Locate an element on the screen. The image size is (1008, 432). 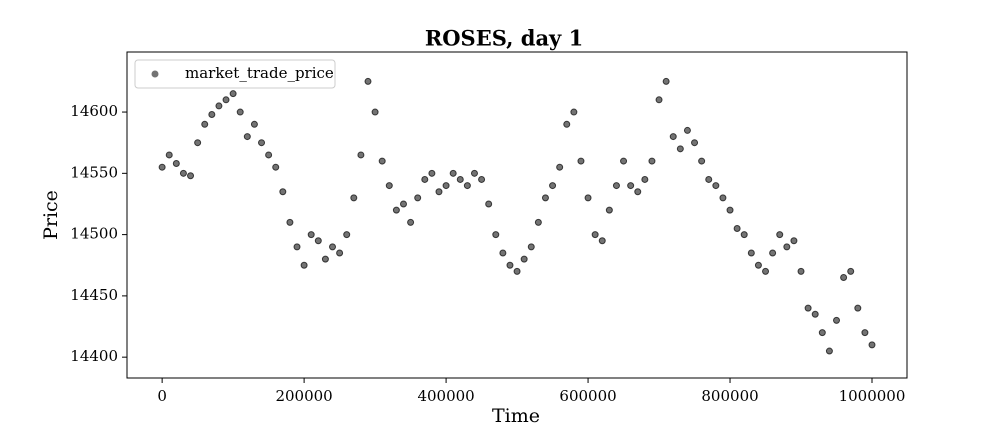
x-tick-label: 400000 is located at coordinates (445, 396).